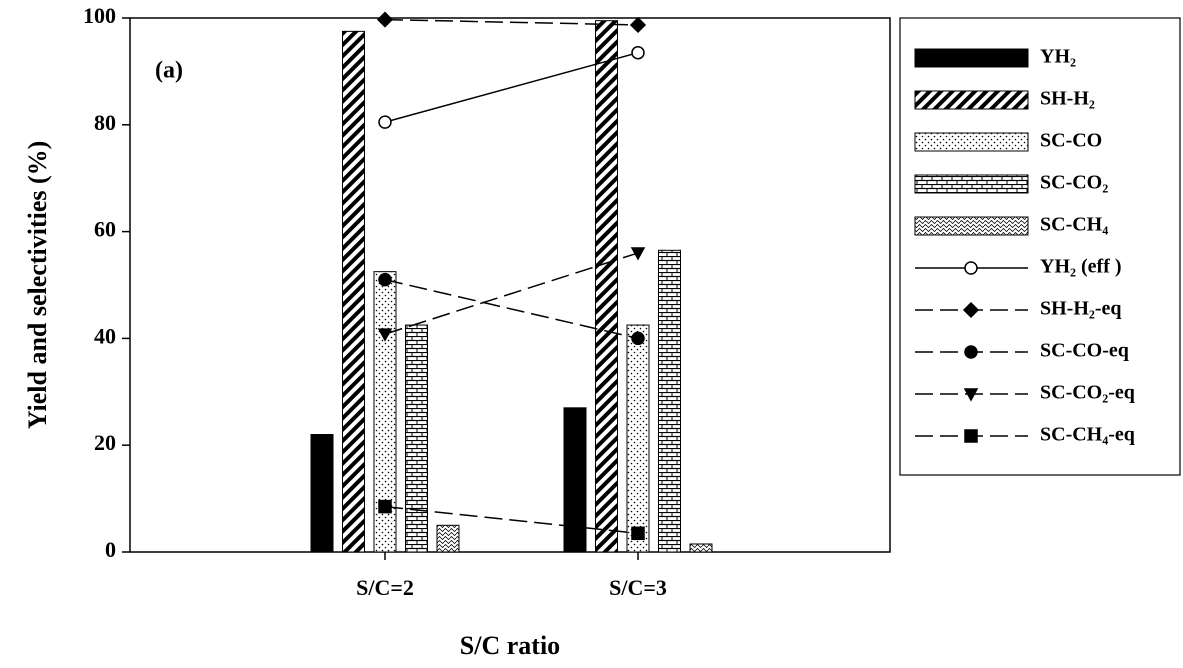  What do you see at coordinates (99, 15) in the screenshot?
I see `y-tick-label: 100` at bounding box center [99, 15].